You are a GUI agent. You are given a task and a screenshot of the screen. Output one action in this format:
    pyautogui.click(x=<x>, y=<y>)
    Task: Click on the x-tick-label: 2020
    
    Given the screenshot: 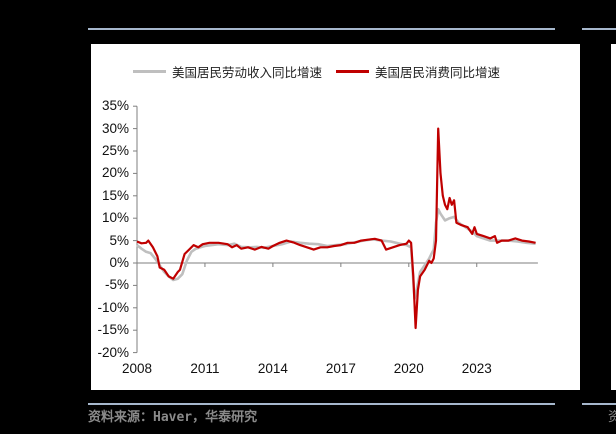 What is the action you would take?
    pyautogui.click(x=408, y=368)
    